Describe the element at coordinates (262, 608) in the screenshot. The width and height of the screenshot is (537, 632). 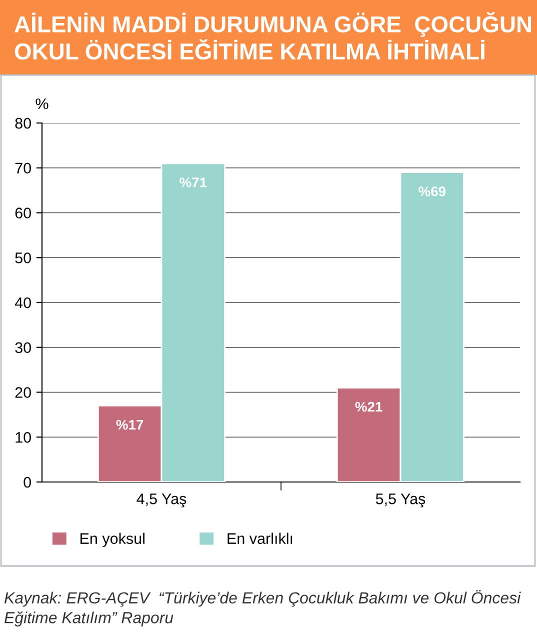
I see `text: Kaynak: ERG-AÇEV “Türkiye’de Erken Çocukluk Bakımı ve Okul Öncesi Eğitime Katılım” Raporu` at that location.